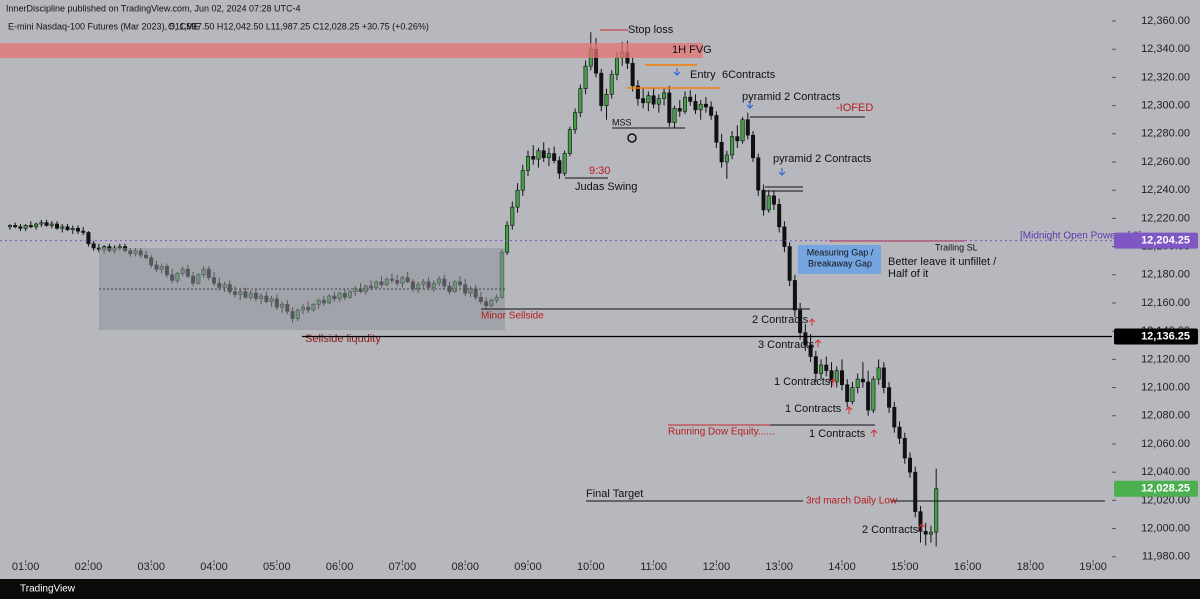 The width and height of the screenshot is (1200, 599). What do you see at coordinates (277, 567) in the screenshot?
I see `x-tick-label: 05:00` at bounding box center [277, 567].